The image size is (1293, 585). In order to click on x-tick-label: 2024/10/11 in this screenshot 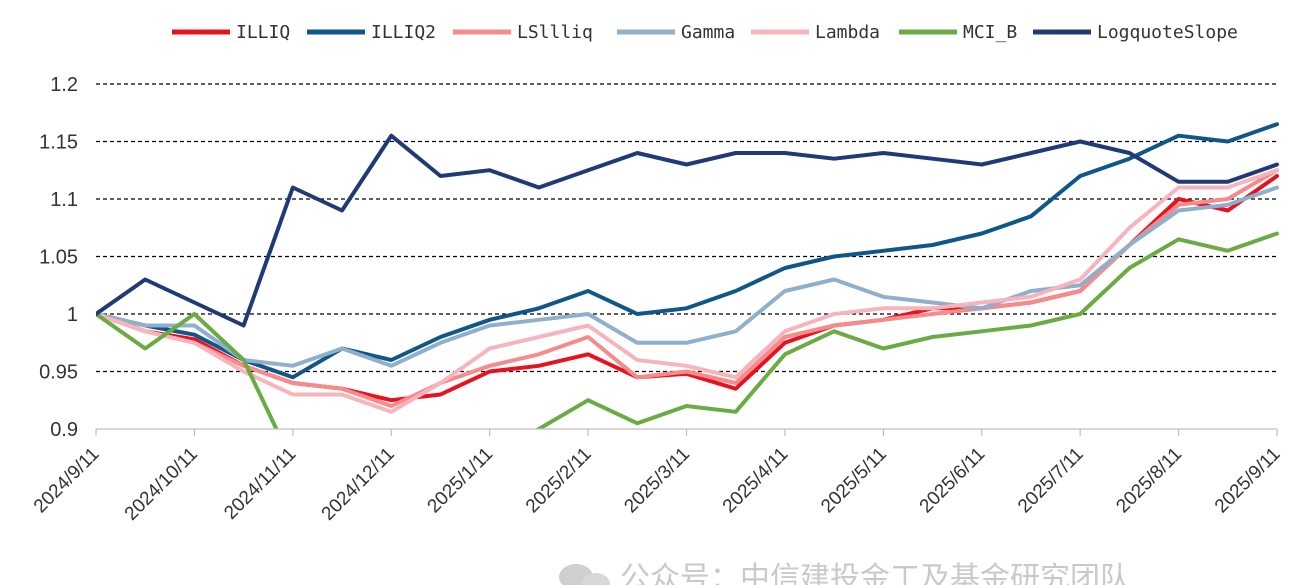, I will do `click(161, 484)`.